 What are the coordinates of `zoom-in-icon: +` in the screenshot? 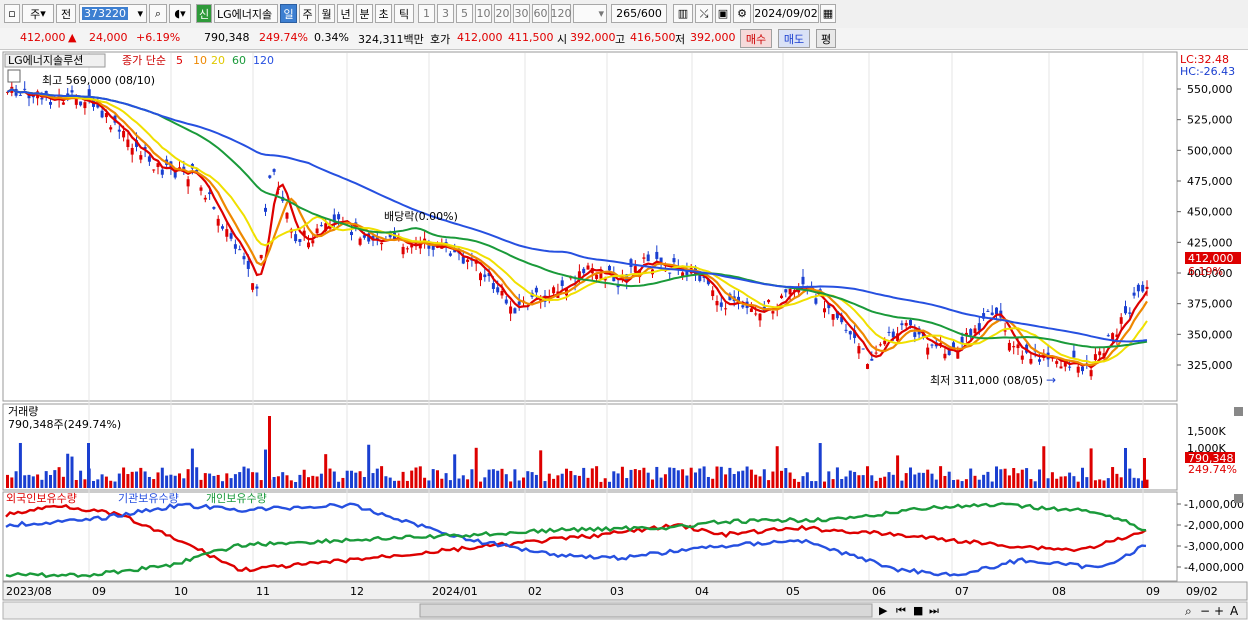 It's located at (1219, 611).